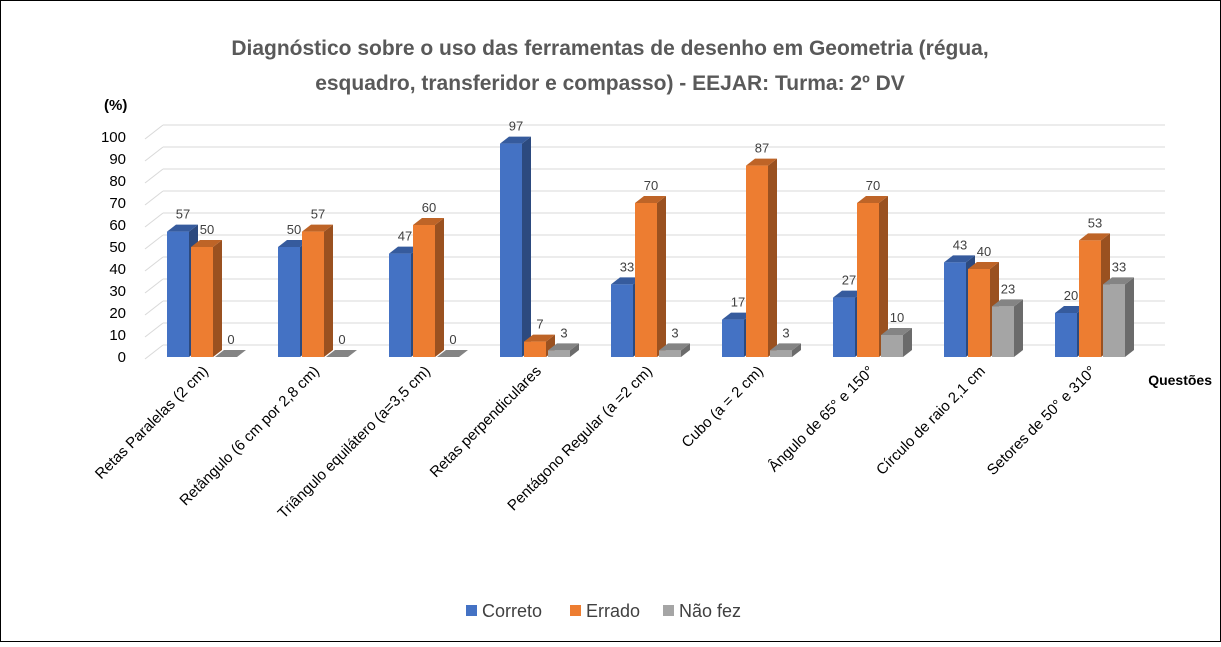 The image size is (1221, 647). Describe the element at coordinates (1095, 222) in the screenshot. I see `value-label: 53` at that location.